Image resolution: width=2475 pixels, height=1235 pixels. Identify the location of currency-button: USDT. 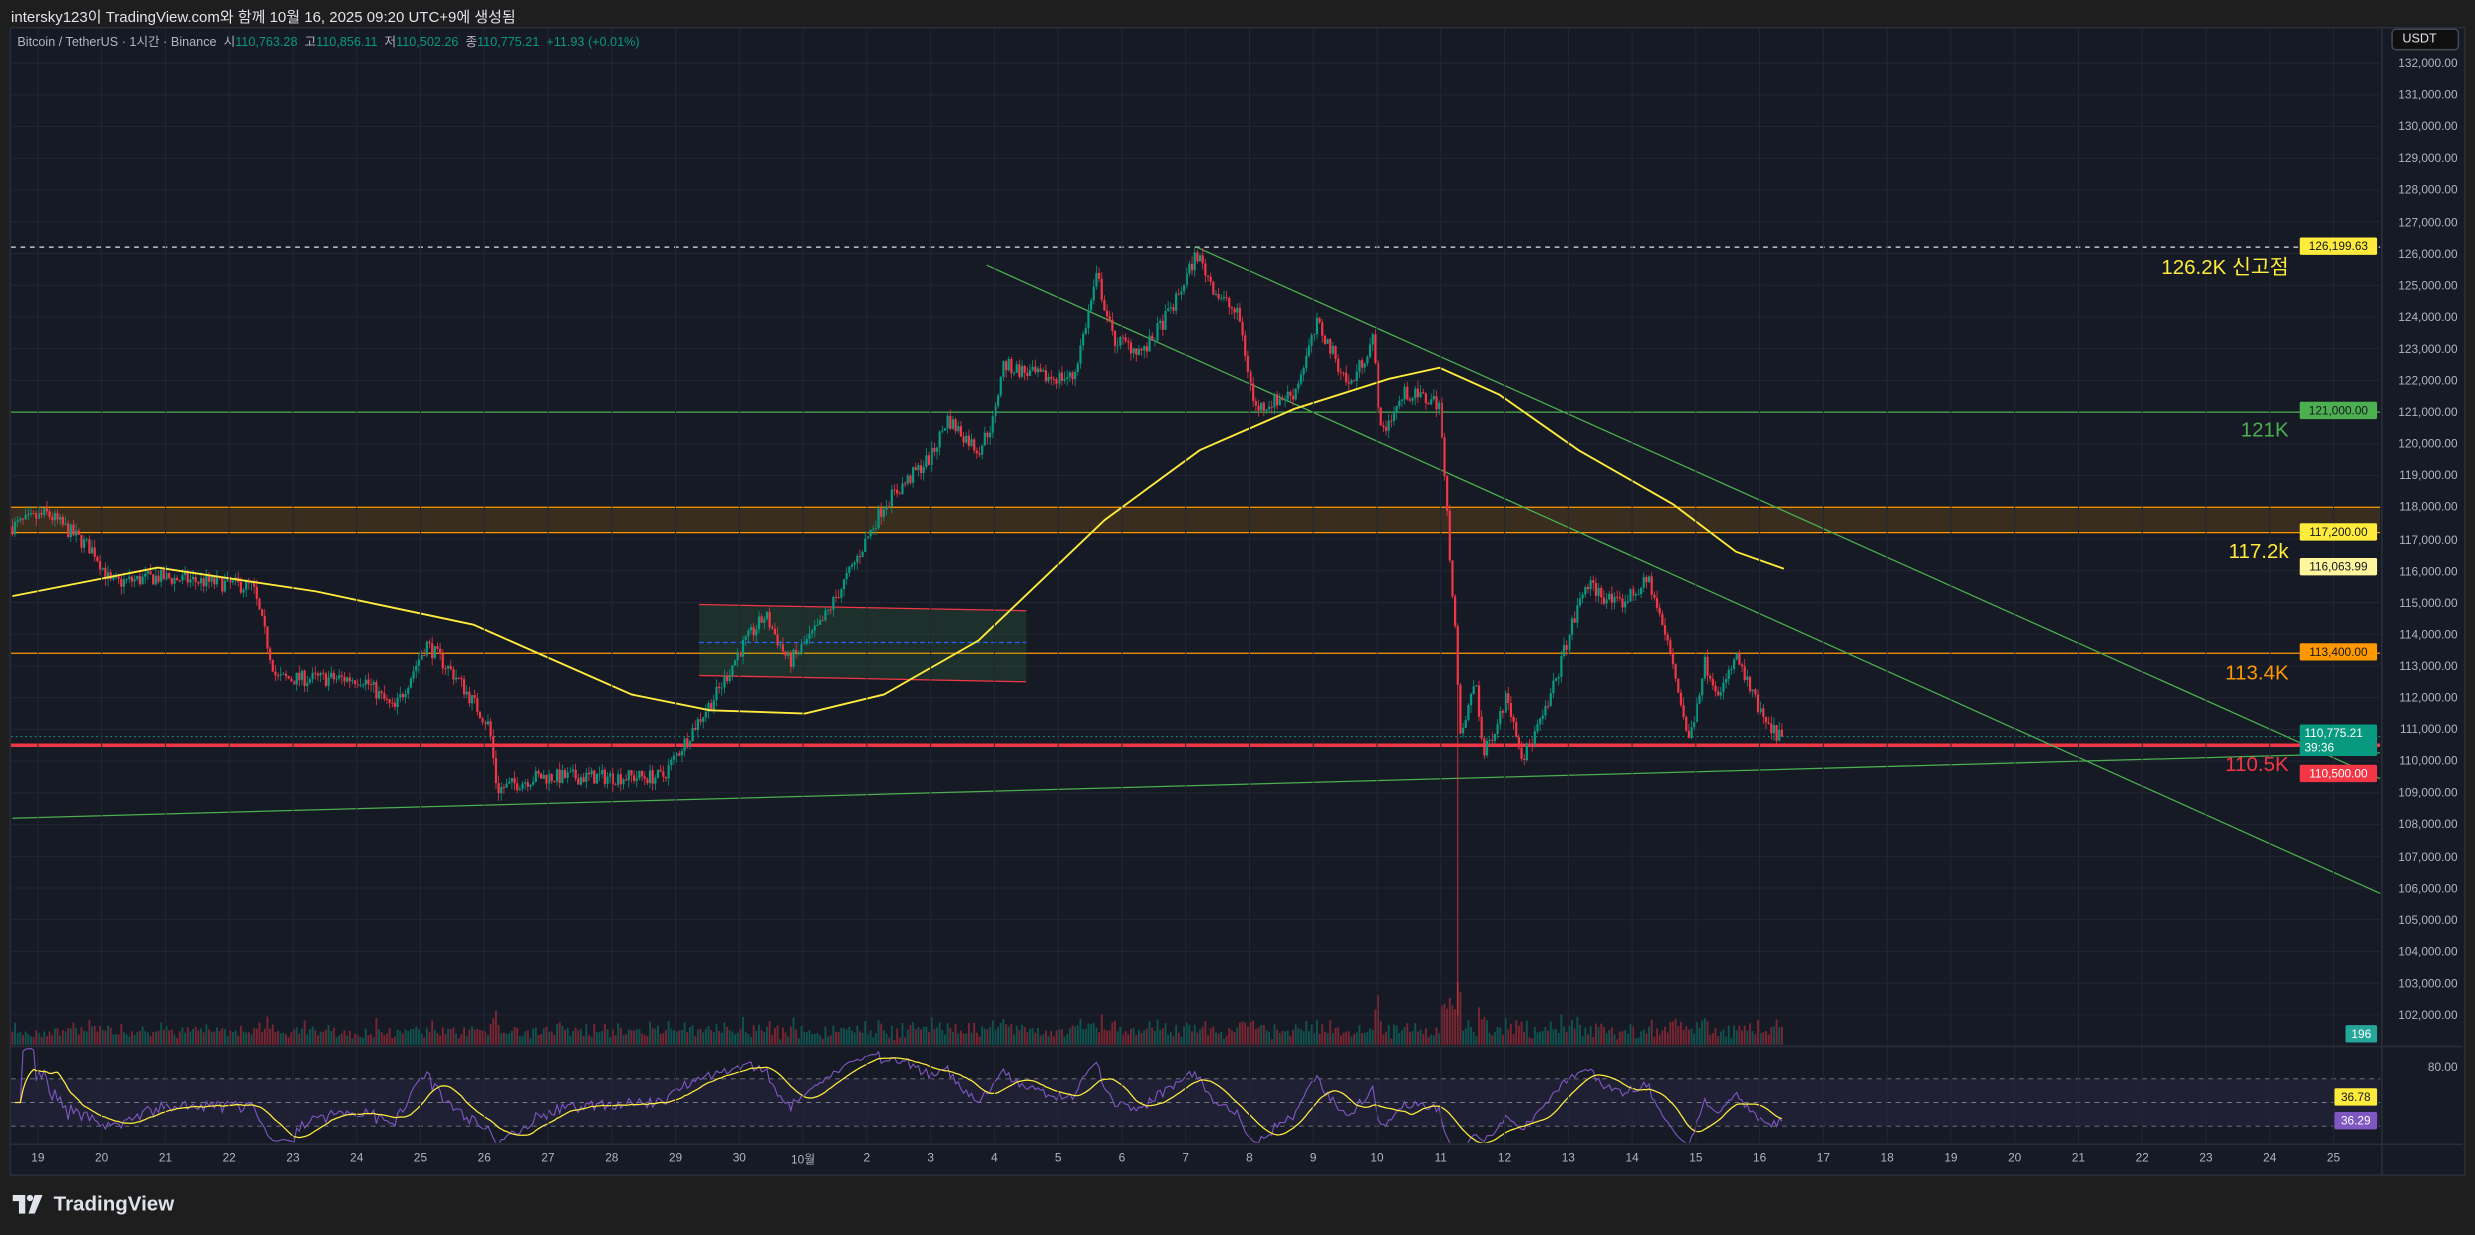
(2425, 39).